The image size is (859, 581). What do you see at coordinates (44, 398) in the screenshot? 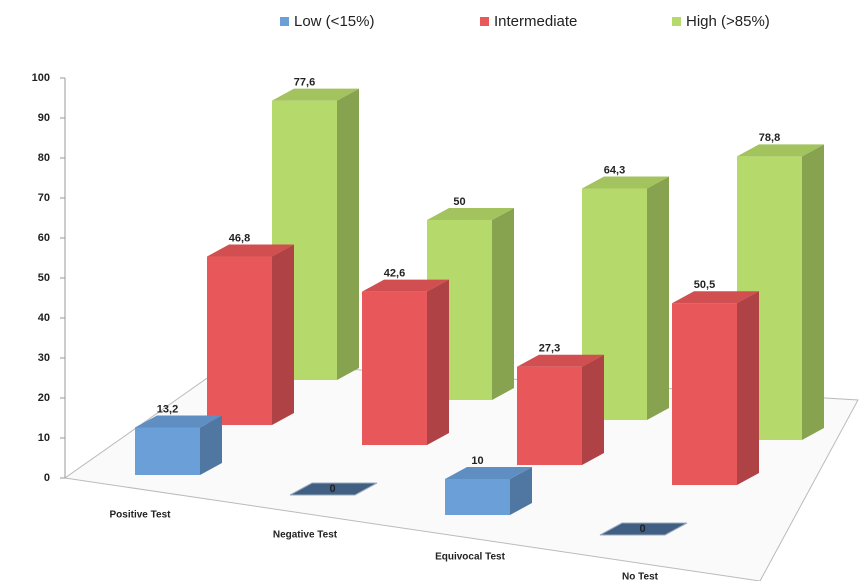
I see `y-tick-label: 20` at bounding box center [44, 398].